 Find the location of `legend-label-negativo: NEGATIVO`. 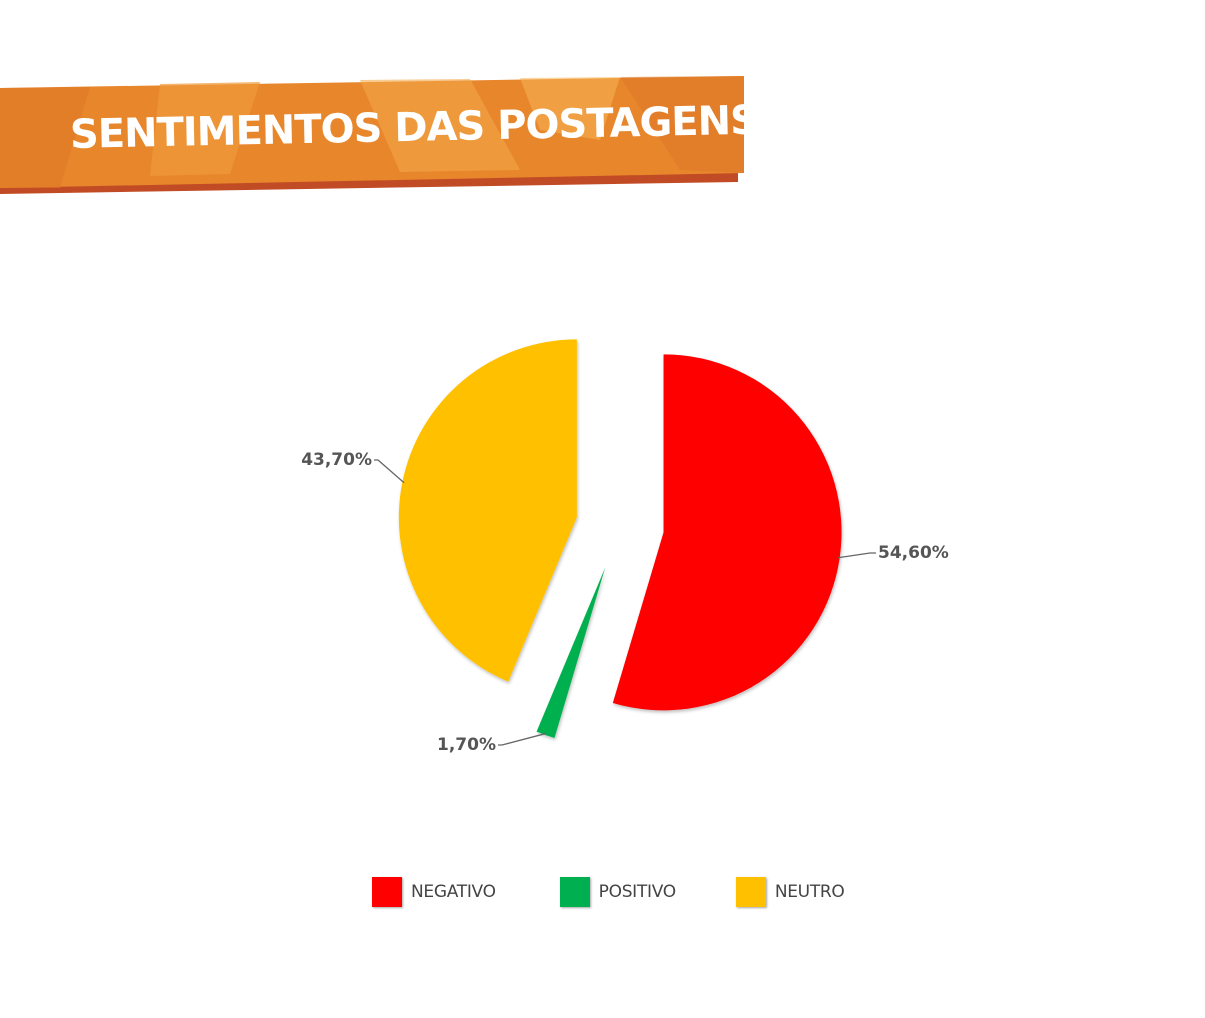

legend-label-negativo: NEGATIVO is located at coordinates (453, 892).